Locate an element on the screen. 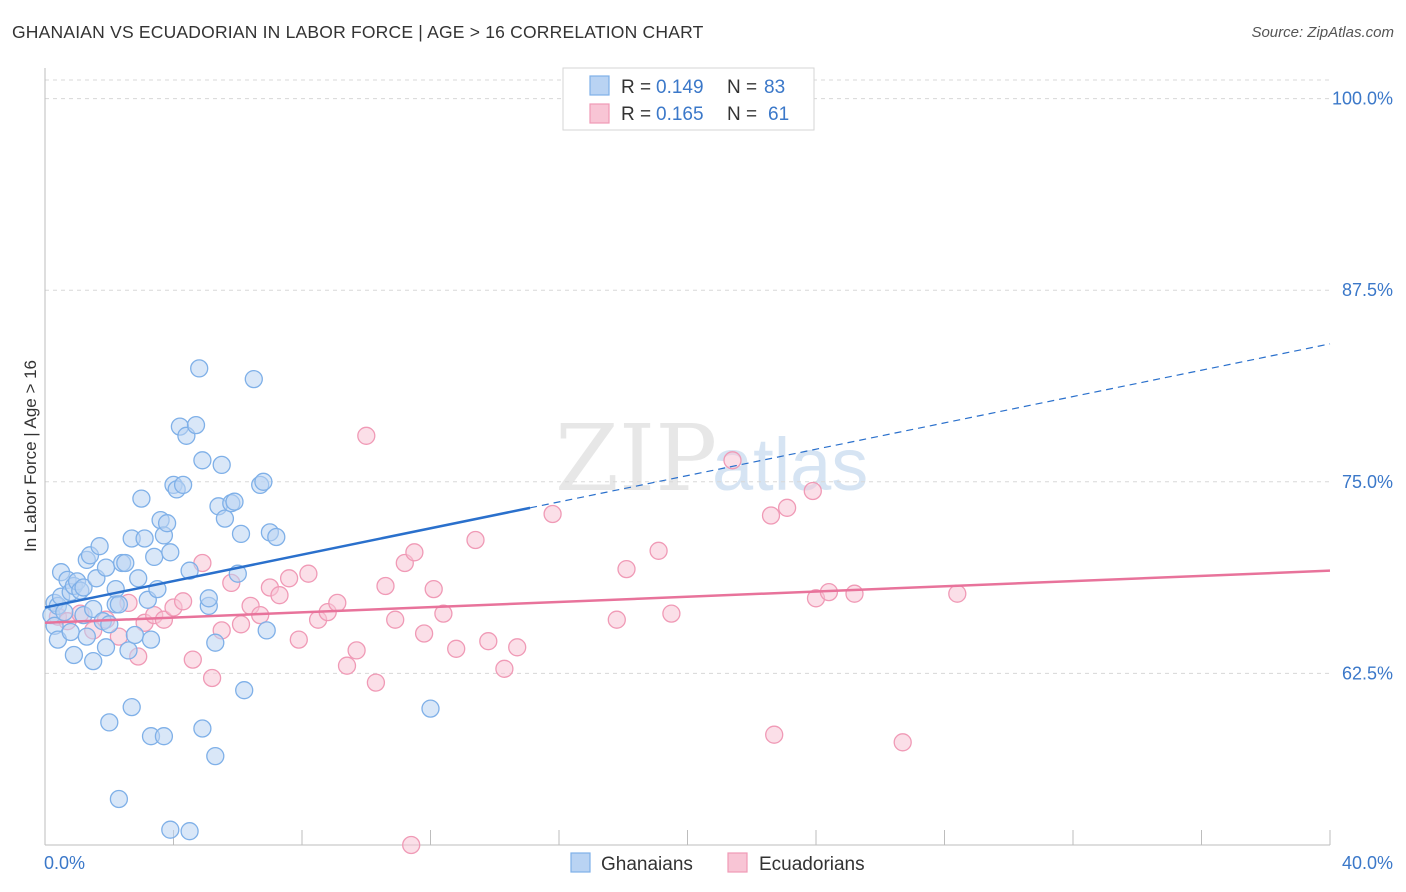 The width and height of the screenshot is (1406, 892). correlation-legend: R = 0.149 N = 83 R = 0.165 N = 61 is located at coordinates (688, 99).